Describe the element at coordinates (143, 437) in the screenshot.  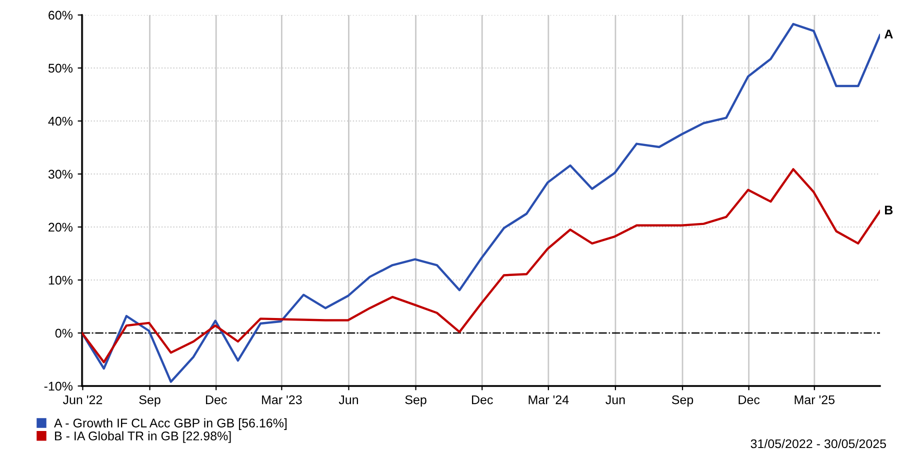
I see `legend-label: B - IA Global TR in GB [22.98%]` at that location.